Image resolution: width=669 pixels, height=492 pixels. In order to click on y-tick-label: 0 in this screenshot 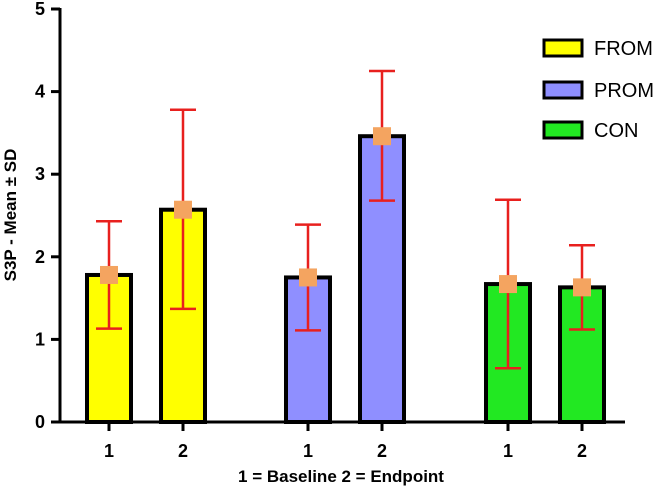, I will do `click(40, 422)`.